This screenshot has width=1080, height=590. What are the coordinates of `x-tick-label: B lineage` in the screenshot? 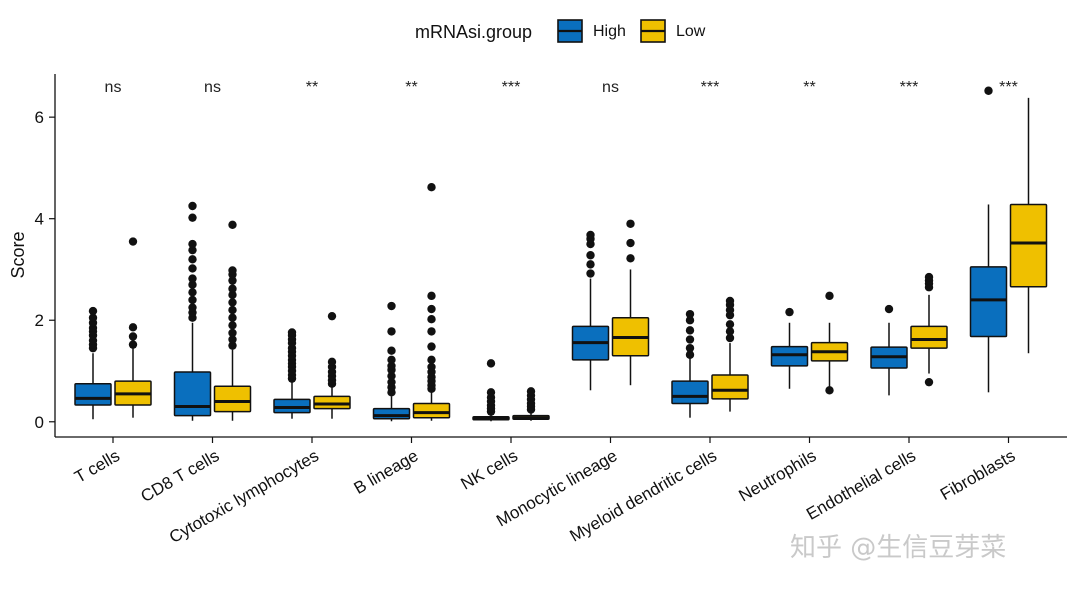 It's located at (386, 472).